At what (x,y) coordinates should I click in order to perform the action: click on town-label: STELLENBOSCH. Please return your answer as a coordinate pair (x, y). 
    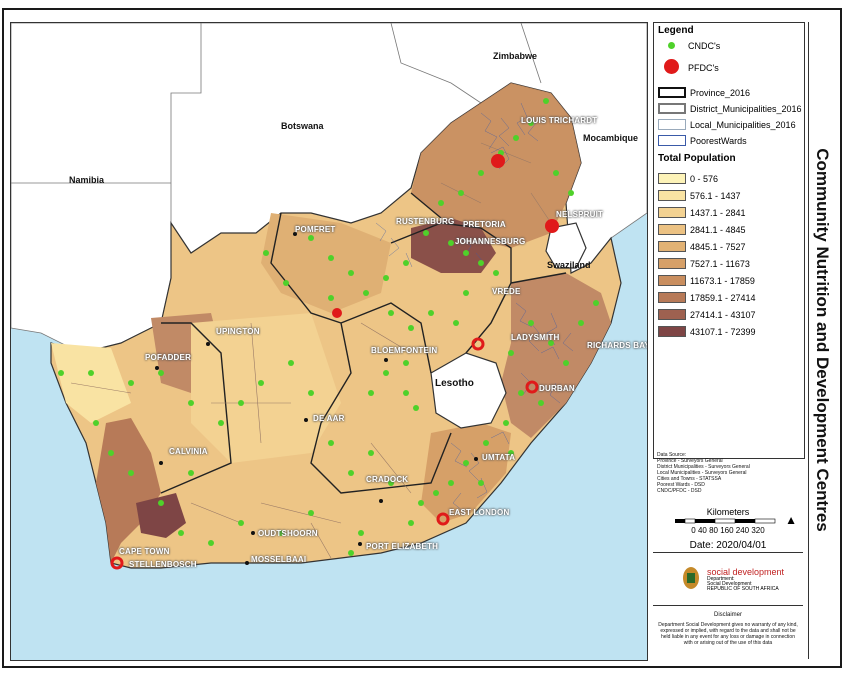
    Looking at the image, I should click on (163, 564).